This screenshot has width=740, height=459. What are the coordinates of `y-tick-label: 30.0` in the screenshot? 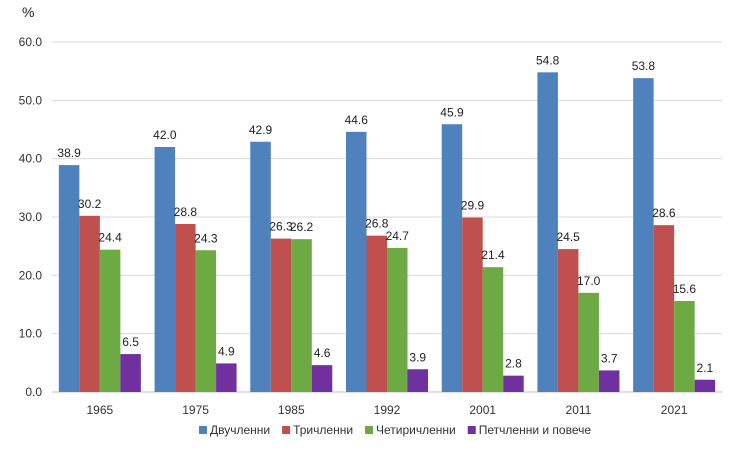 It's located at (31, 217).